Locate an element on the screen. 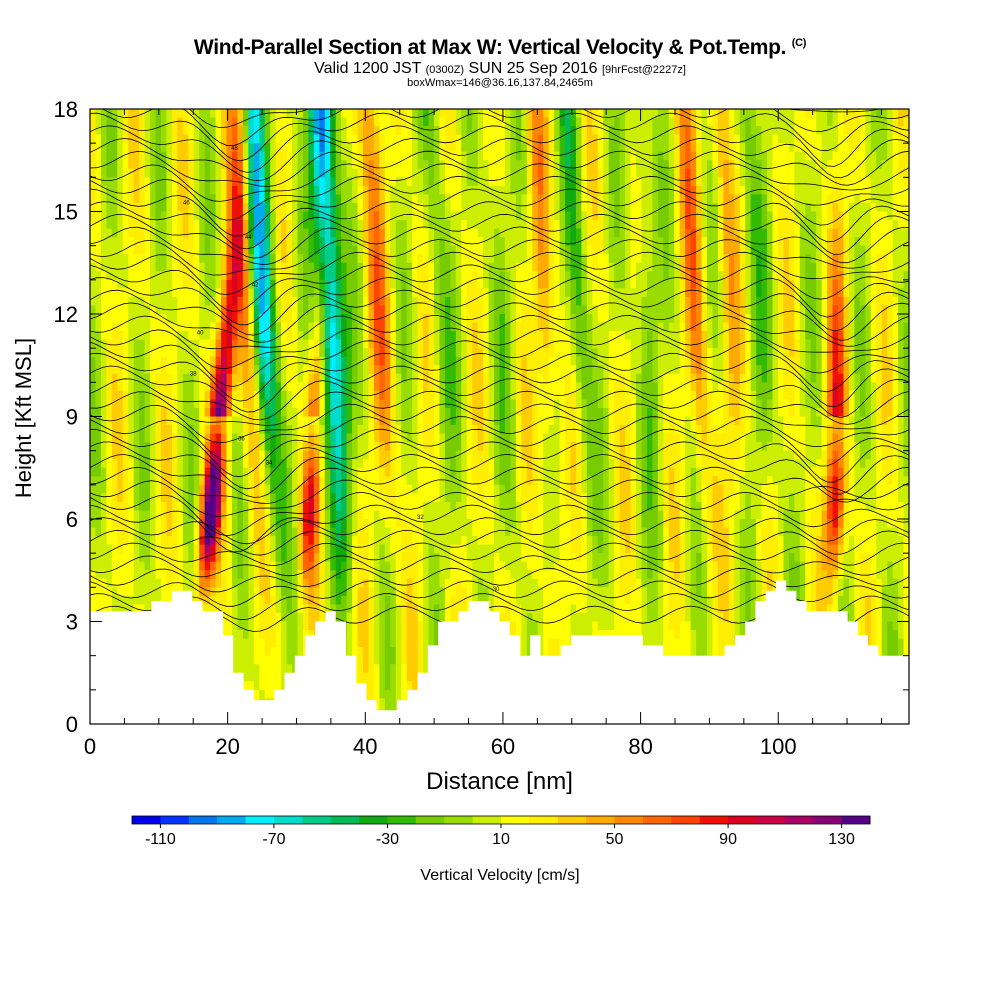 The image size is (1000, 1000). forecast-info: [9hrFcst@2227z] is located at coordinates (643, 70).